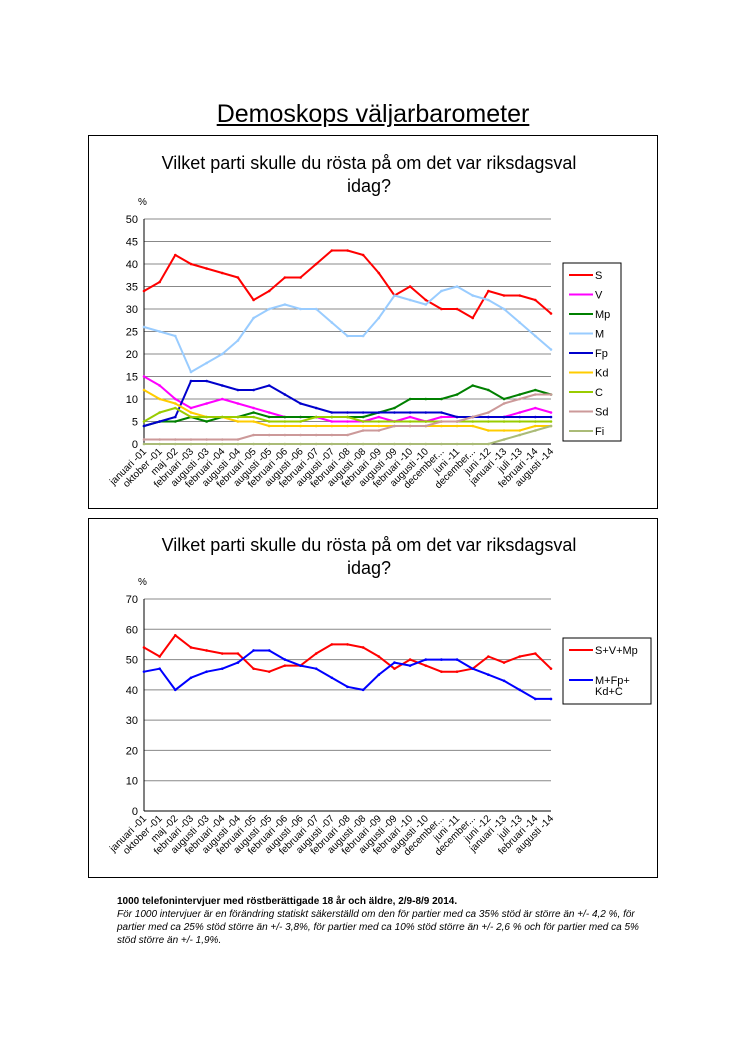 The height and width of the screenshot is (1056, 746). I want to click on legend-label: M+Fp+, so click(612, 681).